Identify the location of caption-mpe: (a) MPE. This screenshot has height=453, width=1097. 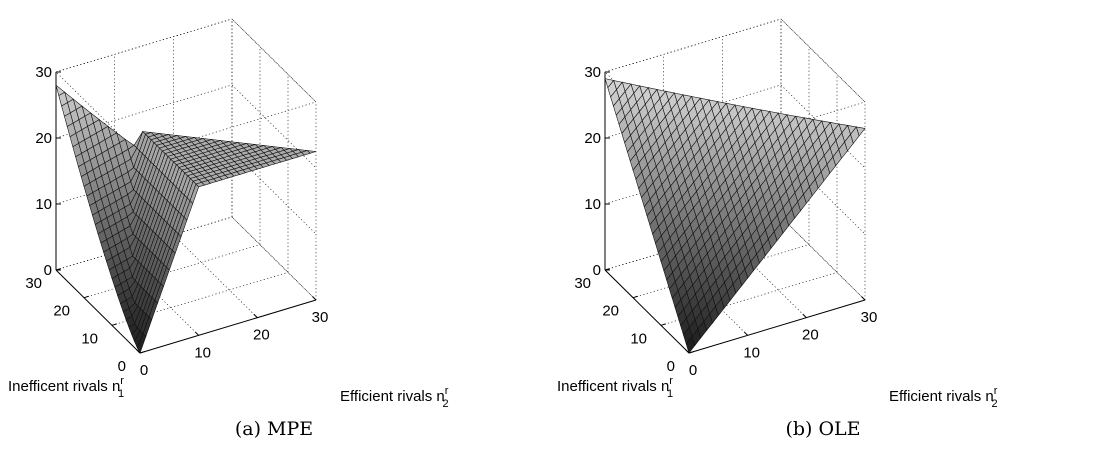
(274, 429).